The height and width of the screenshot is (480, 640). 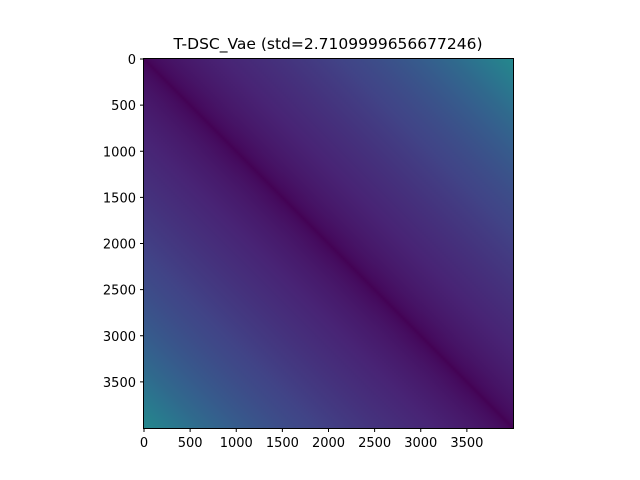 I want to click on y-tick-label: 1500, so click(x=119, y=198).